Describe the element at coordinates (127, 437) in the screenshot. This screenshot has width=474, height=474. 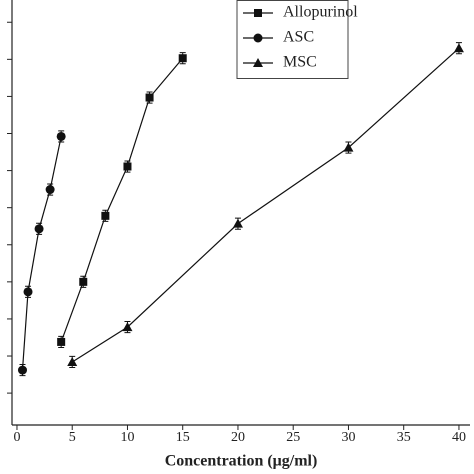
I see `x-tick-label: 10` at that location.